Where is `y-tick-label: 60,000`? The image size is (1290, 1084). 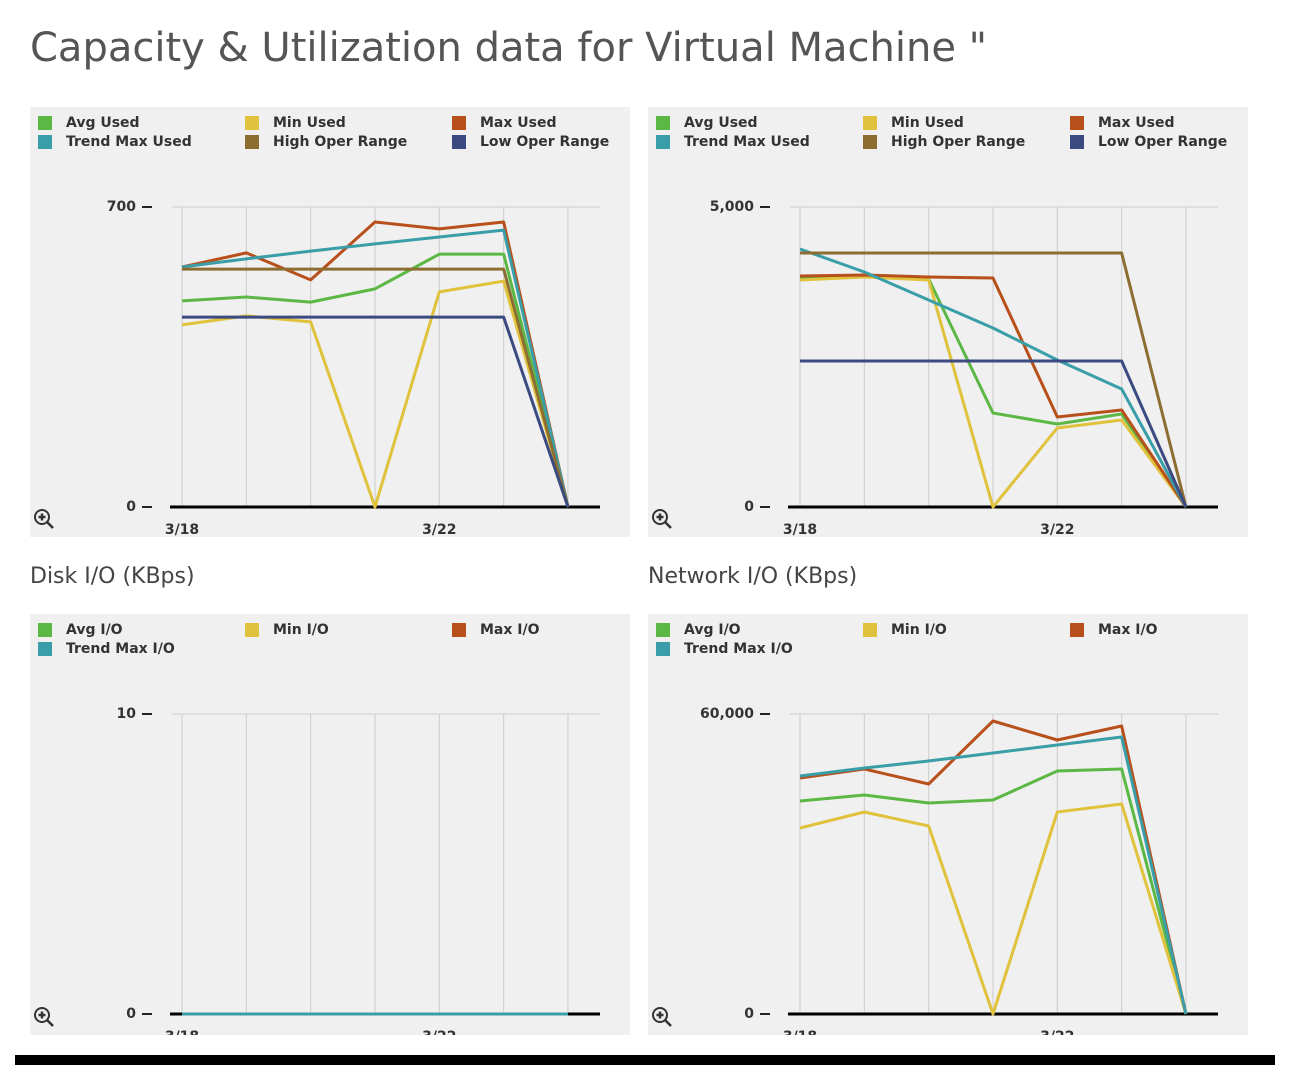 y-tick-label: 60,000 is located at coordinates (727, 714).